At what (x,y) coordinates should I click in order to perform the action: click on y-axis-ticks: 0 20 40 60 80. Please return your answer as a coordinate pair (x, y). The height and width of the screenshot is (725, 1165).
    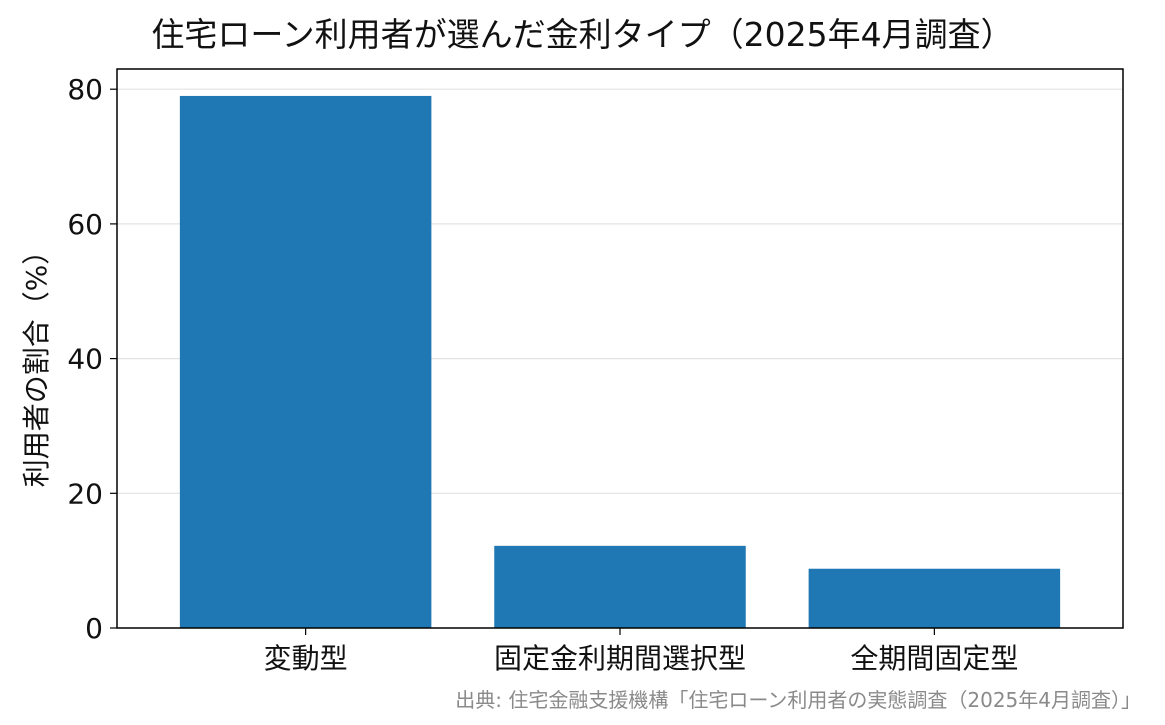
    Looking at the image, I should click on (92, 359).